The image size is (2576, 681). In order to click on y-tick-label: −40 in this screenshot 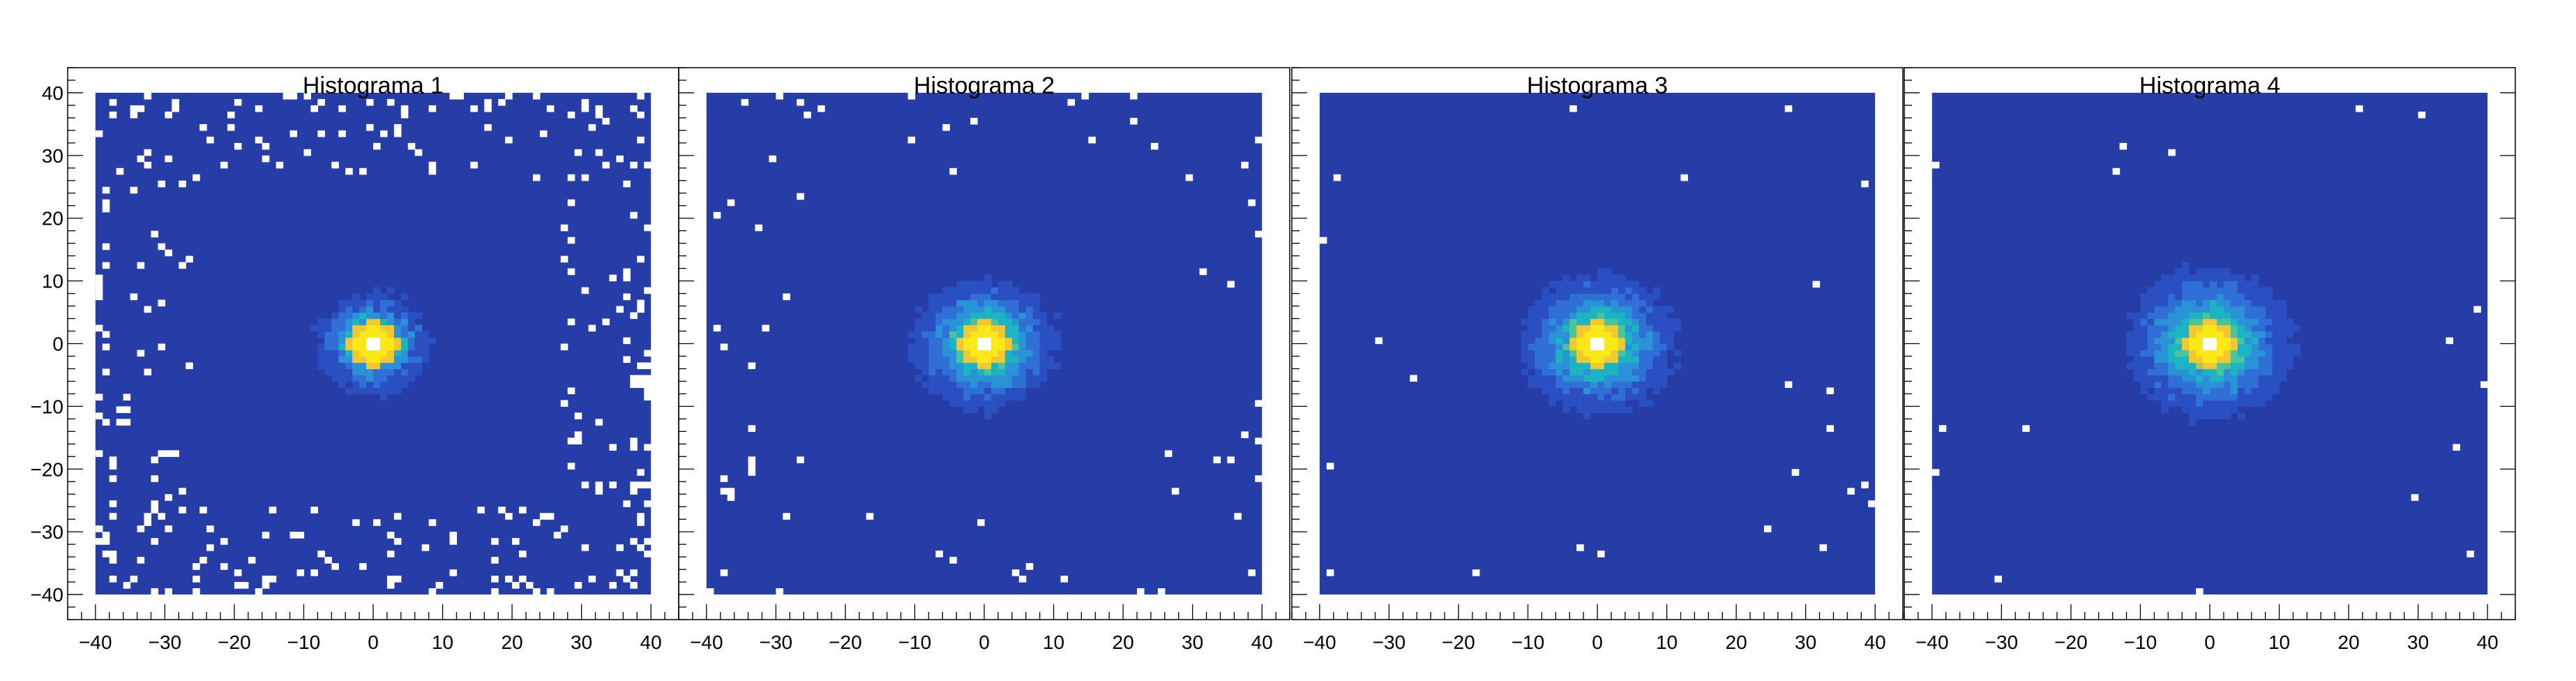, I will do `click(47, 595)`.